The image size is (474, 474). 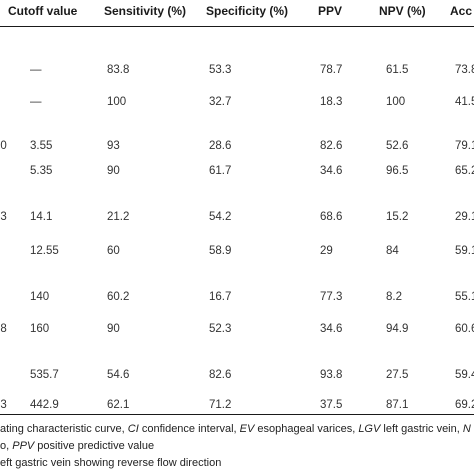 I want to click on cell-npv: 100, so click(x=396, y=102).